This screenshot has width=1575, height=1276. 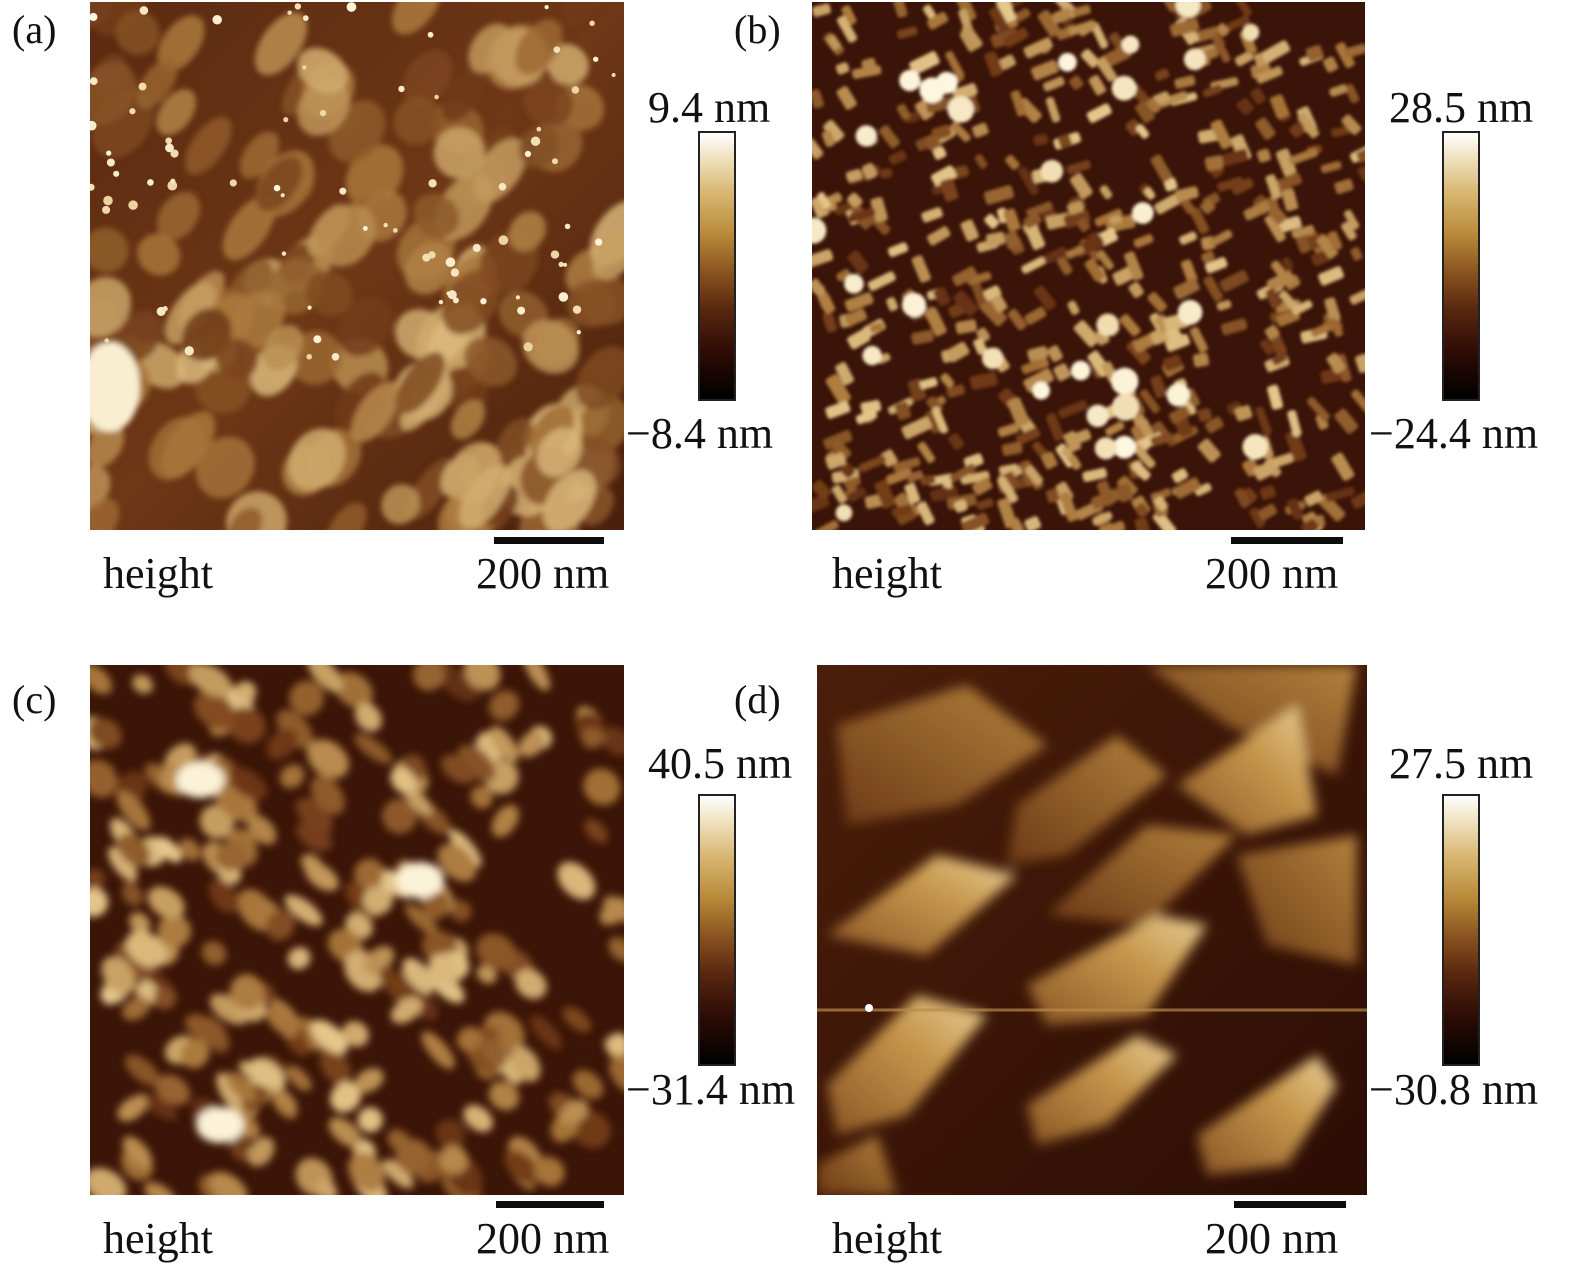 I want to click on panel-label: (d), so click(x=757, y=699).